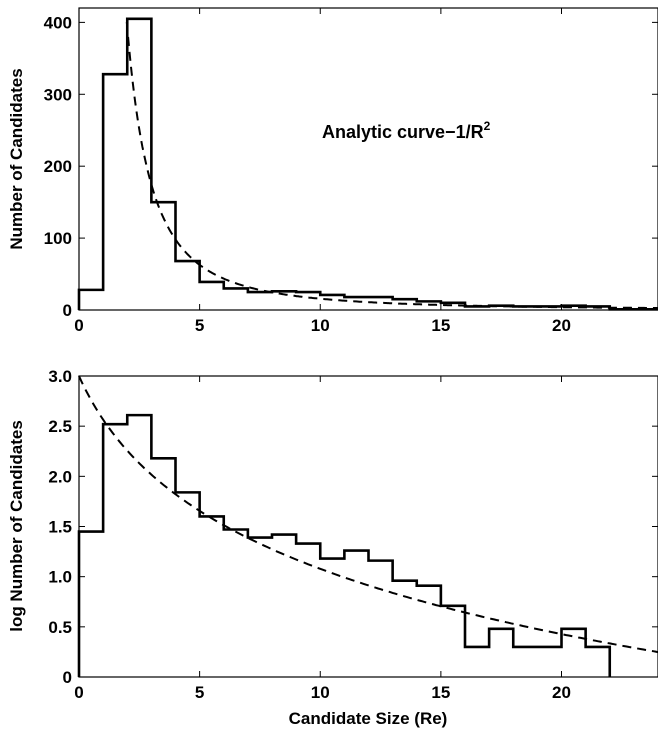  I want to click on curve-annotation-text: Analytic curve−1/R, so click(403, 132).